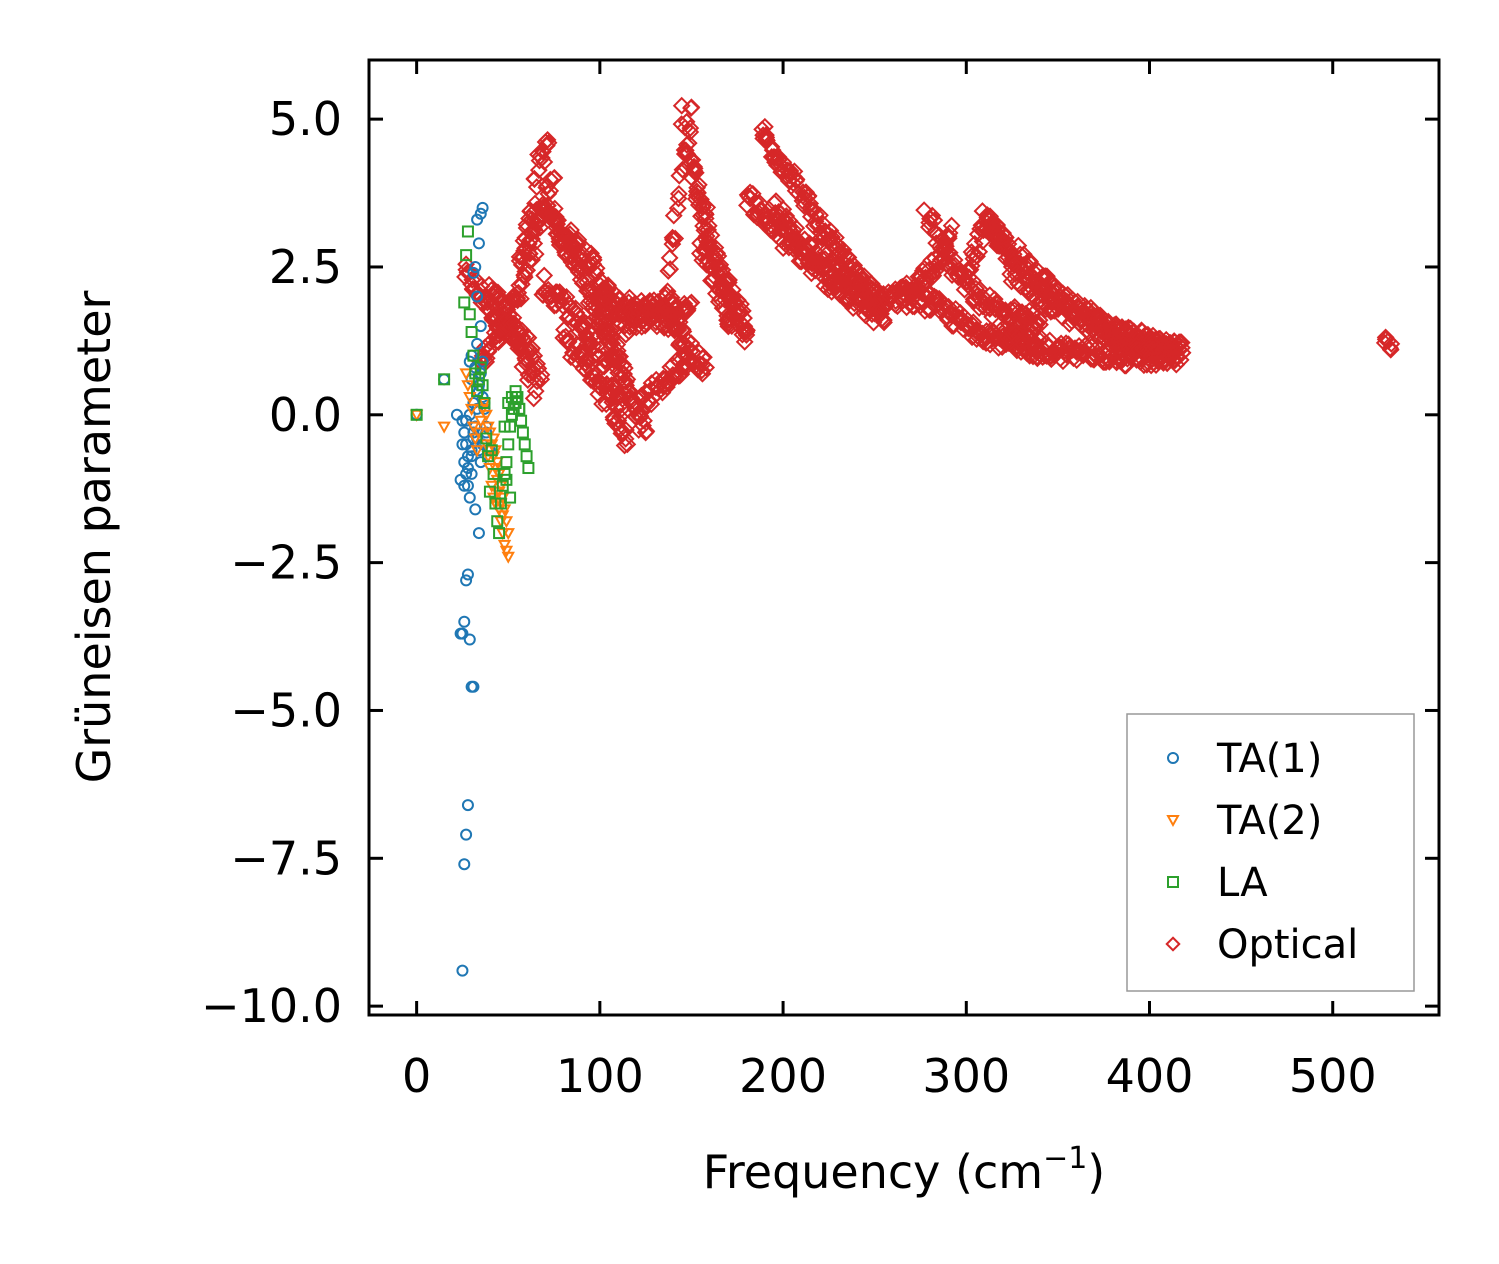  What do you see at coordinates (305, 119) in the screenshot?
I see `y-tick-label: 5.0` at bounding box center [305, 119].